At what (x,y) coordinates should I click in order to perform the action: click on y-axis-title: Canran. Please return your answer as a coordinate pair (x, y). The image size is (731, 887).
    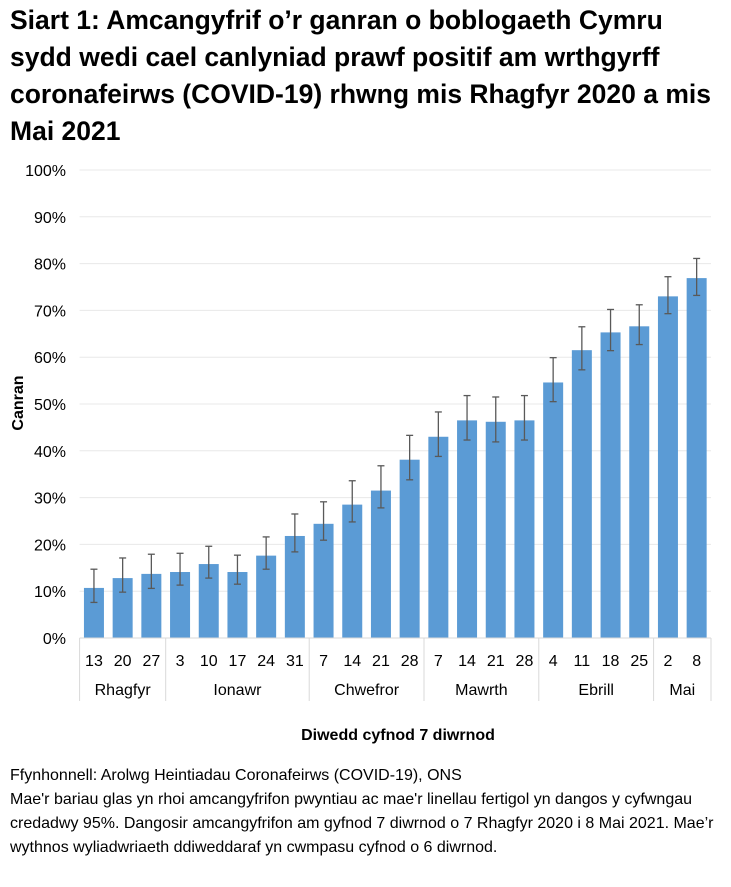
    Looking at the image, I should click on (18, 402).